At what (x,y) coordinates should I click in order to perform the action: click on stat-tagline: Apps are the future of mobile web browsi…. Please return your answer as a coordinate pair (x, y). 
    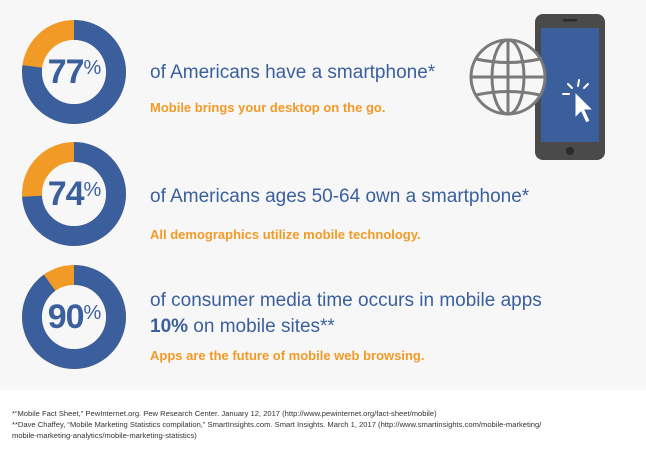
    Looking at the image, I should click on (287, 355).